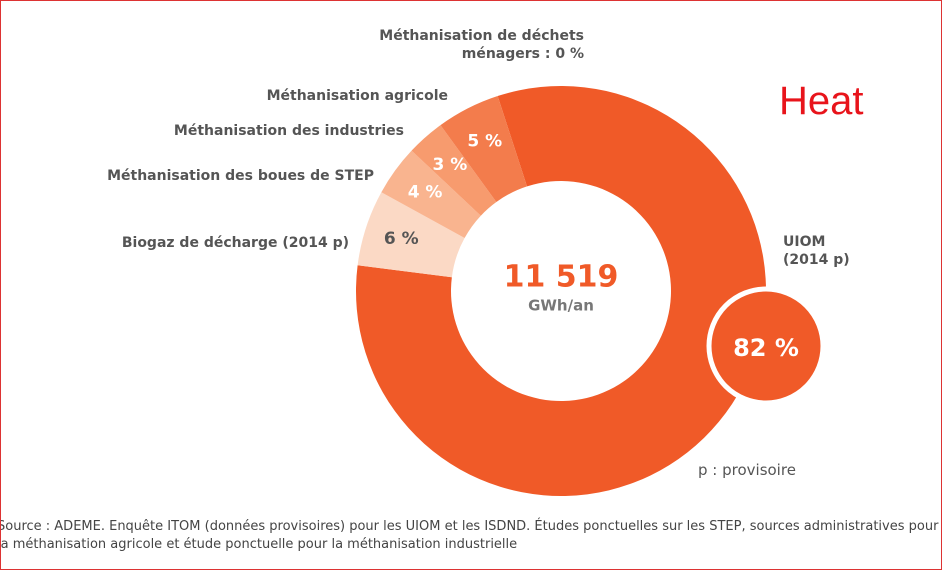 Image resolution: width=942 pixels, height=570 pixels. What do you see at coordinates (401, 239) in the screenshot?
I see `slice-value-label: 6 %` at bounding box center [401, 239].